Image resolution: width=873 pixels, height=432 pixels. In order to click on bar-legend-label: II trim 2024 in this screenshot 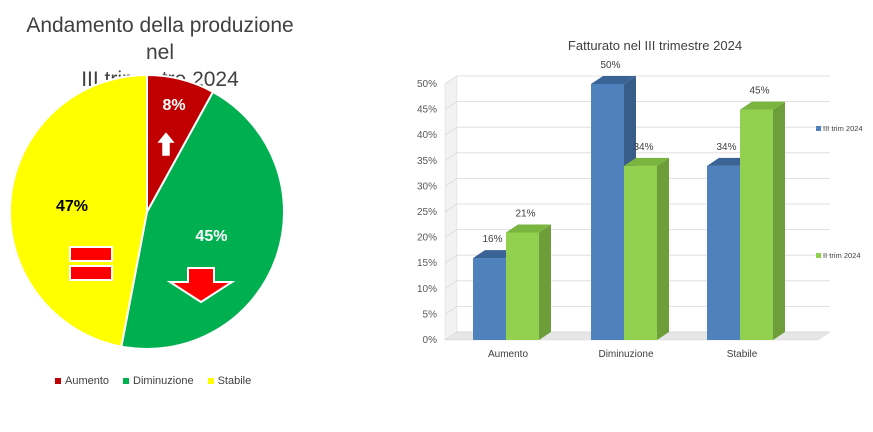, I will do `click(842, 255)`.